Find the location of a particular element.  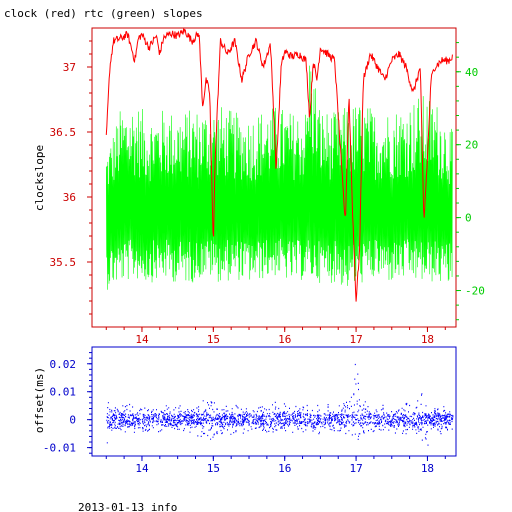

offset-data is located at coordinates (280, 404).